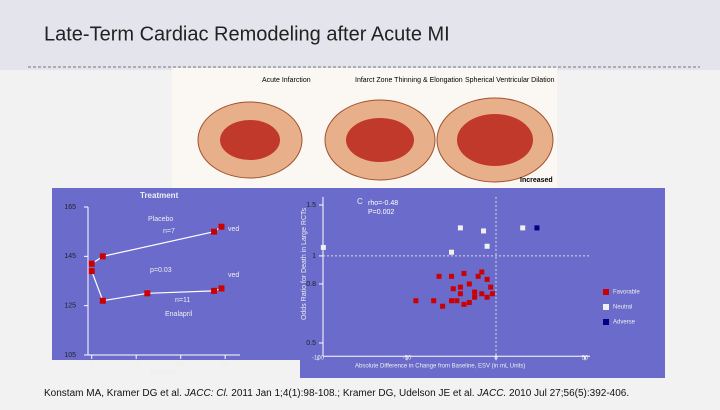 The height and width of the screenshot is (410, 720). I want to click on citation-part: JACC., so click(491, 393).